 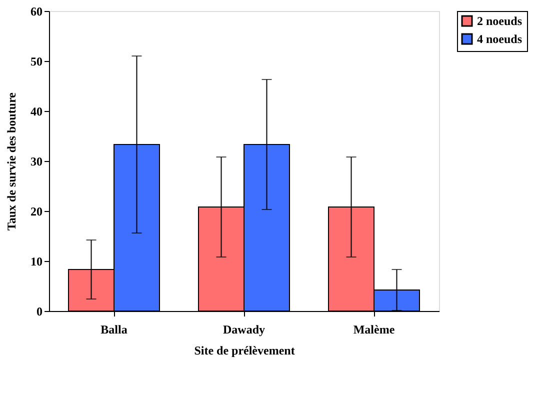 What do you see at coordinates (36, 61) in the screenshot?
I see `y-tick-label: 50` at bounding box center [36, 61].